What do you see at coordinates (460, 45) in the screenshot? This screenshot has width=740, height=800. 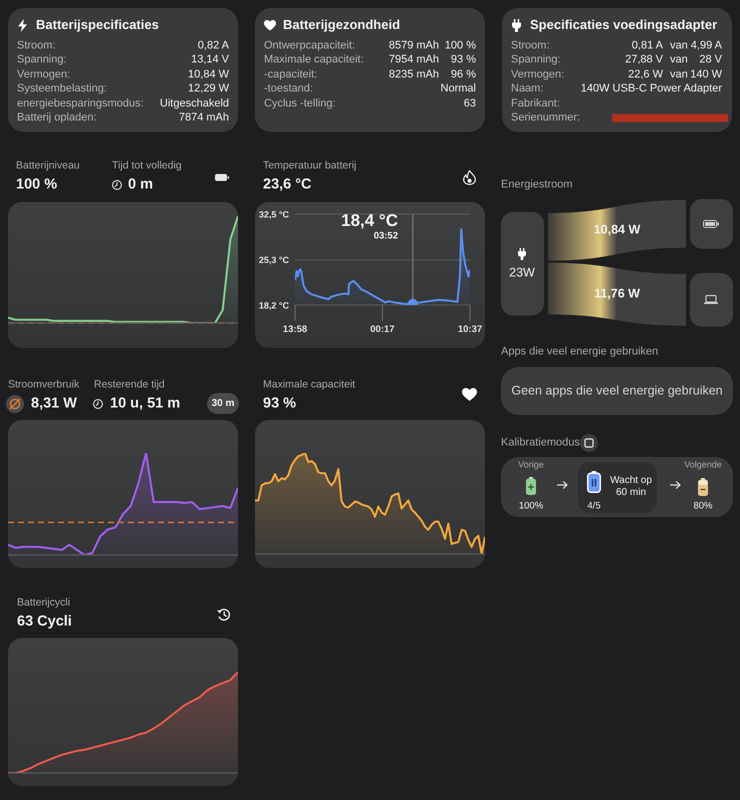 I see `text: 100 %` at bounding box center [460, 45].